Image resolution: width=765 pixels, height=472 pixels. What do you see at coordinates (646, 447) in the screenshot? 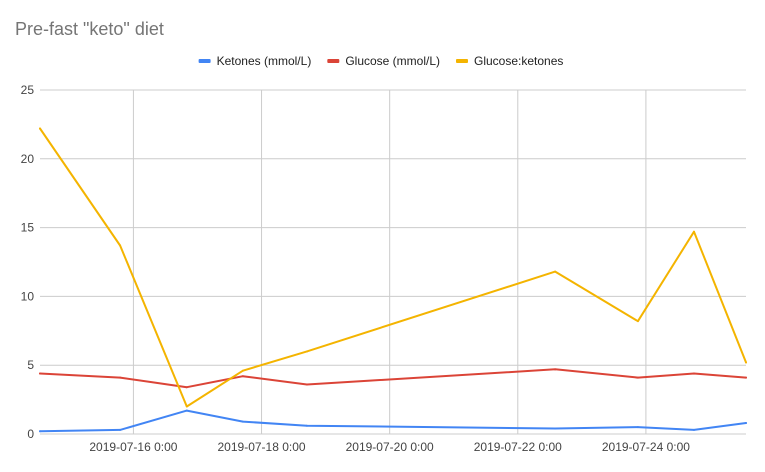
I see `x-tick-label: 2019-07-24 0:00` at bounding box center [646, 447].